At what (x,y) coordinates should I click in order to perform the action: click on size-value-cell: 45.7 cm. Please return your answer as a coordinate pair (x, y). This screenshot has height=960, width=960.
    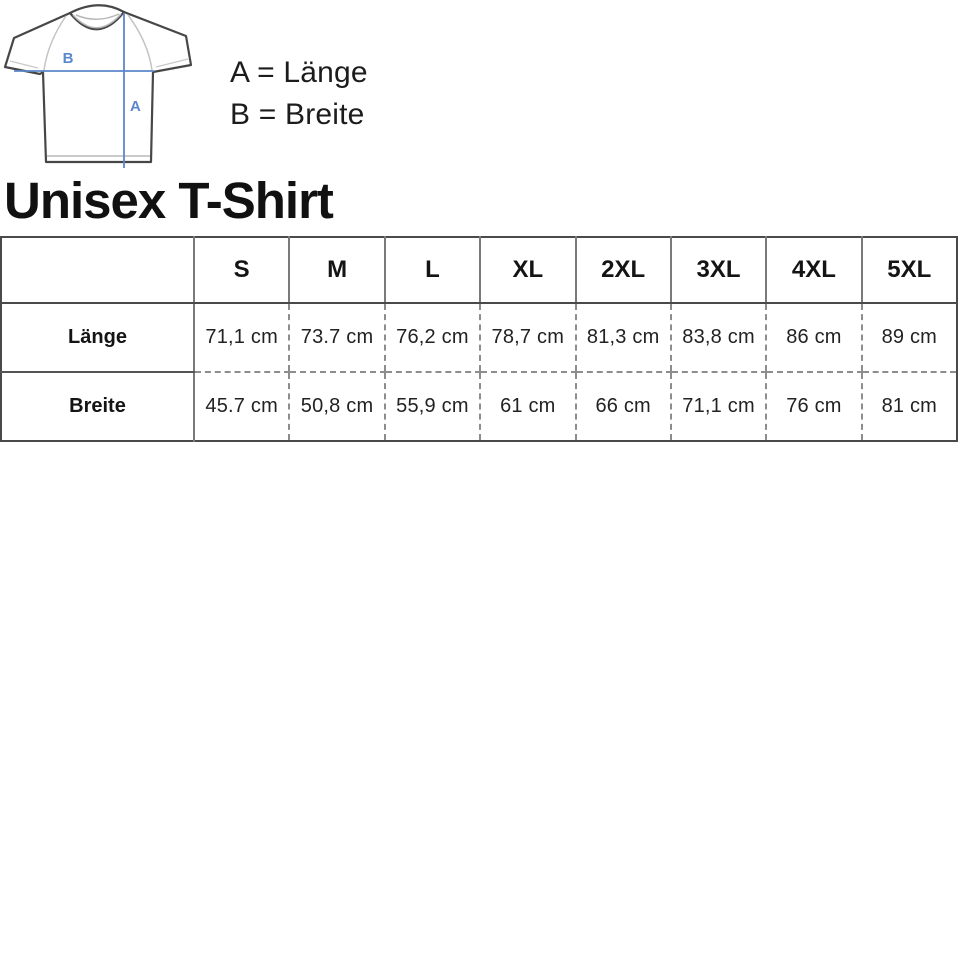
    Looking at the image, I should click on (241, 406).